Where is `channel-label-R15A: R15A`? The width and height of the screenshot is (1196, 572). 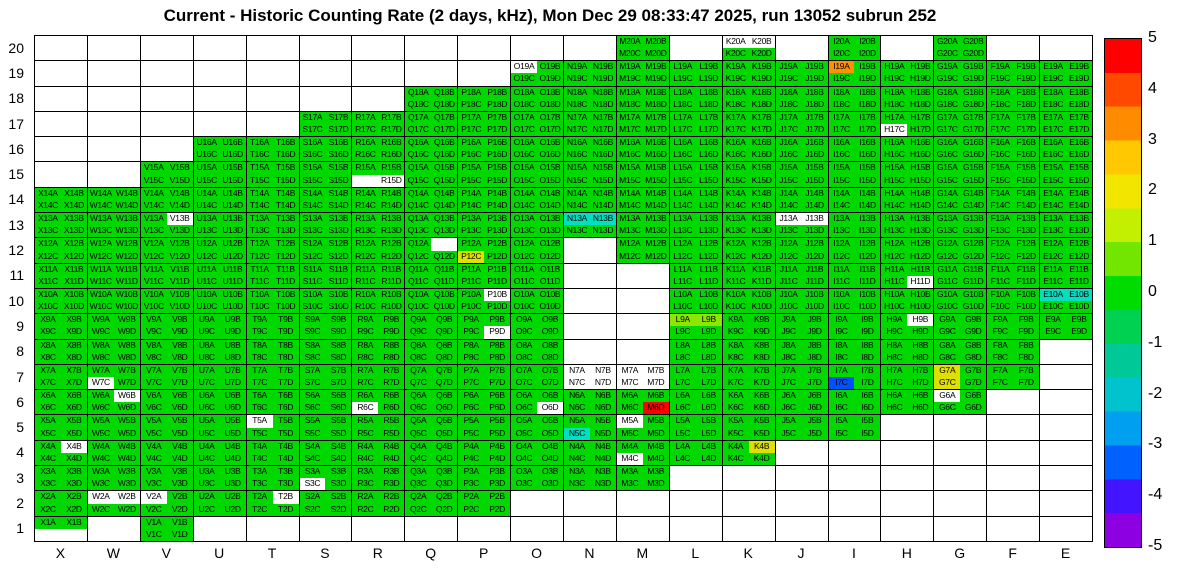
channel-label-R15A: R15A is located at coordinates (365, 168).